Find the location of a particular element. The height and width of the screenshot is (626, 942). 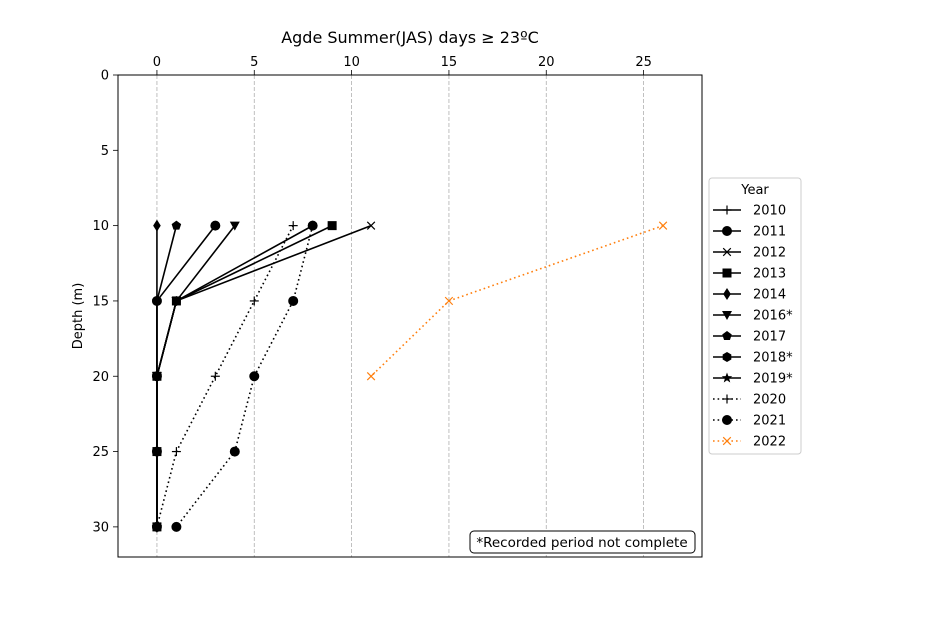

series-2012 is located at coordinates (264, 376).